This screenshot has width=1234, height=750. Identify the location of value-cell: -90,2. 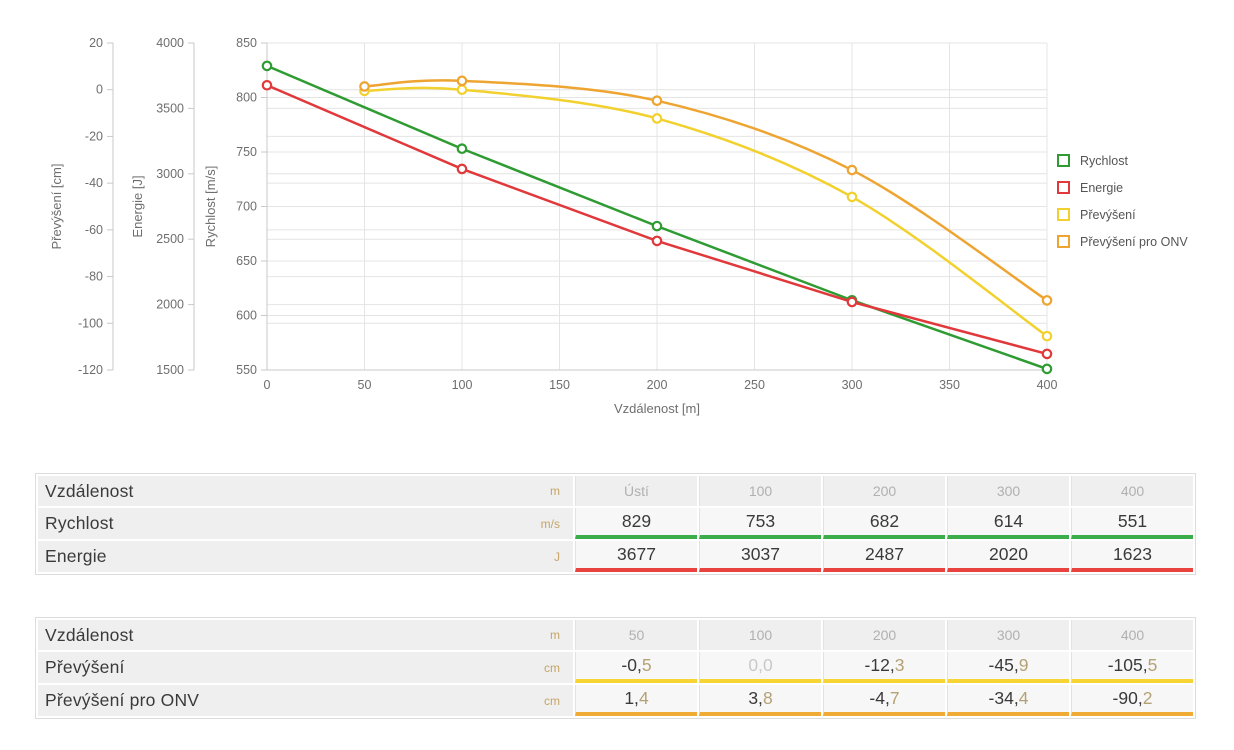
(1132, 700).